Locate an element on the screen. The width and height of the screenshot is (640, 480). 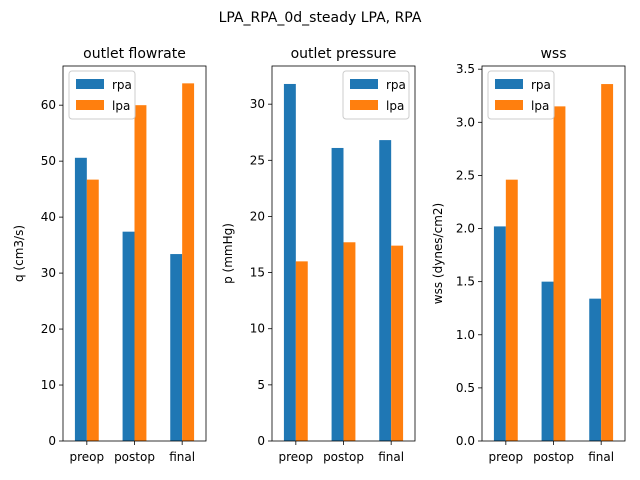
y-tick-label: 25 is located at coordinates (257, 160).